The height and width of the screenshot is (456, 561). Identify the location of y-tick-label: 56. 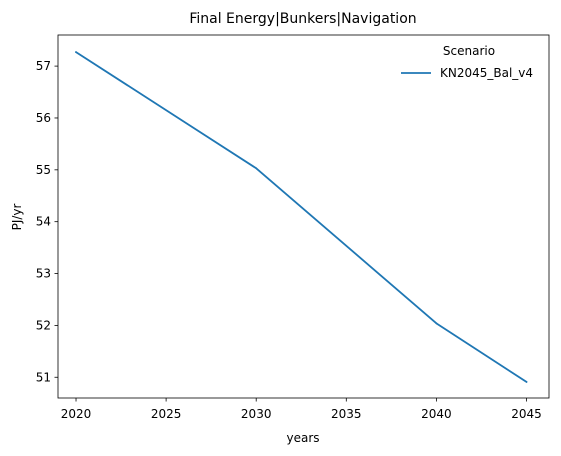
(43, 118).